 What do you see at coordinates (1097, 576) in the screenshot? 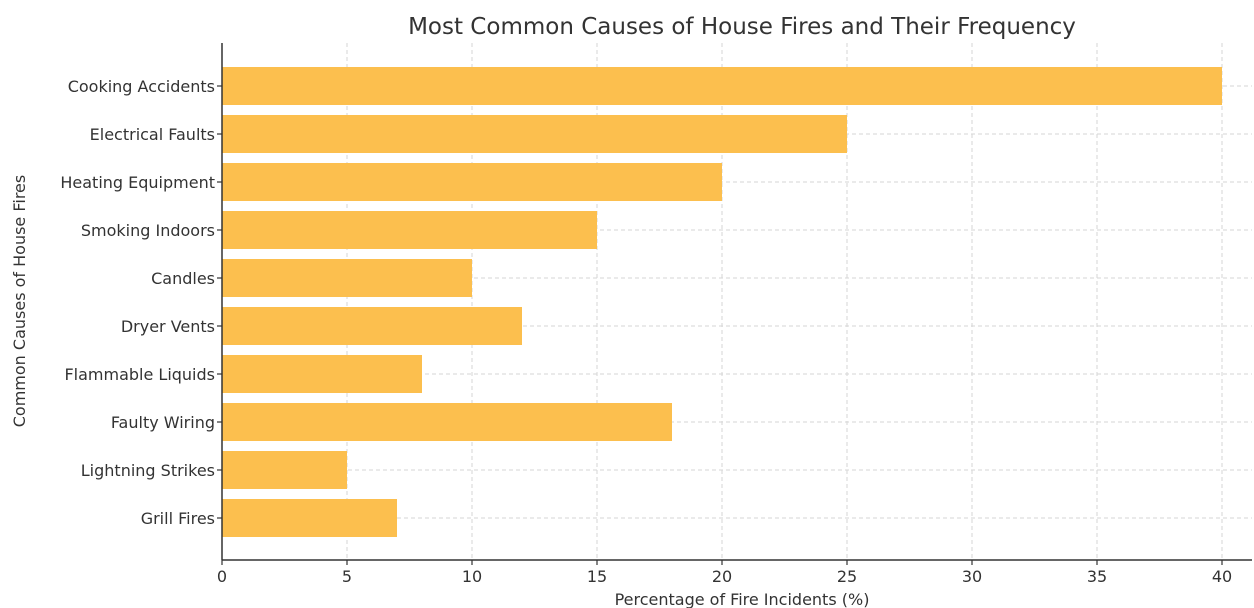
I see `x-tick-label: 35` at bounding box center [1097, 576].